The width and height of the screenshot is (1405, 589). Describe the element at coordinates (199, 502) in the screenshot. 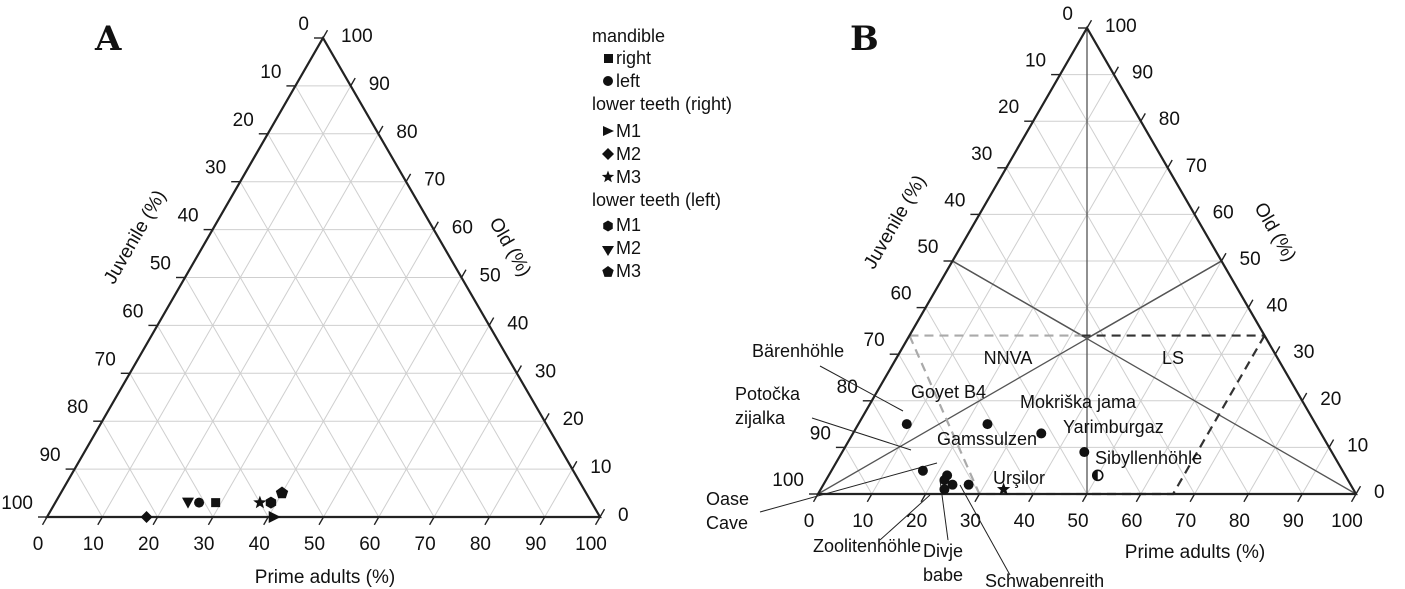

I see `data-point-circle` at that location.